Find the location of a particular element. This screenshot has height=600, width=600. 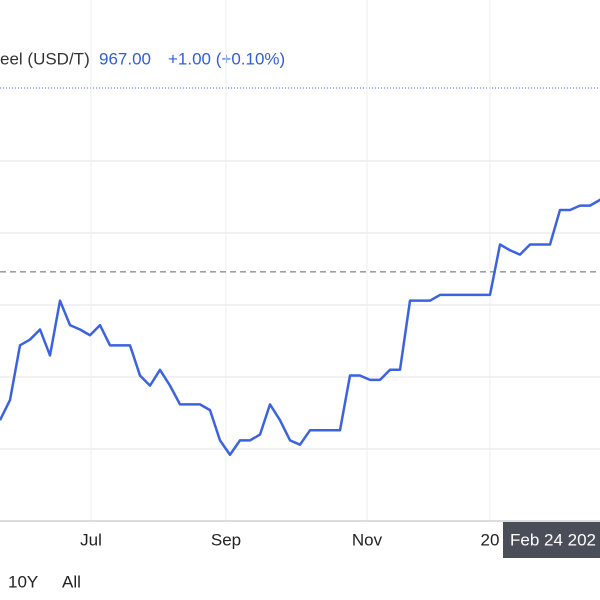

crosshair-label-box is located at coordinates (551, 540).